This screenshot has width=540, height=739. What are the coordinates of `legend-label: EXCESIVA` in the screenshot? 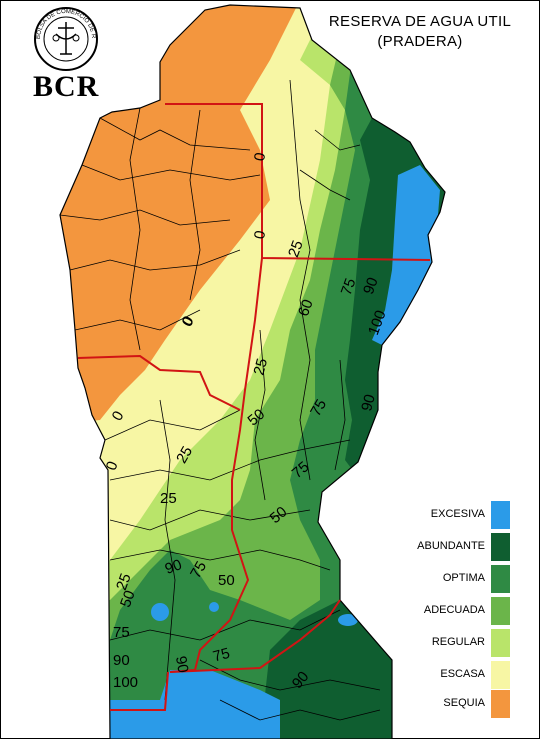 It's located at (457, 514).